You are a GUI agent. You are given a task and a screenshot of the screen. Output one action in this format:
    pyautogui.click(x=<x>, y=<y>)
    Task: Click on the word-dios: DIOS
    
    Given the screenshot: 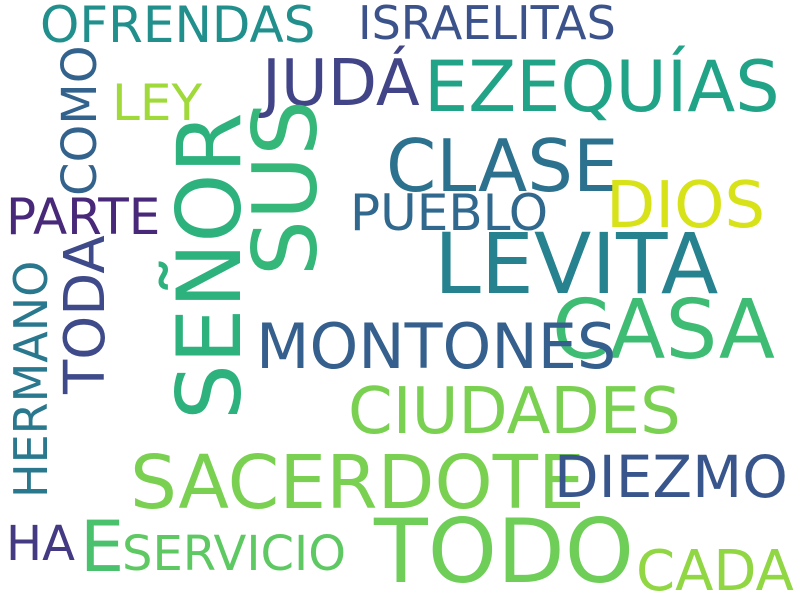 What is the action you would take?
    pyautogui.click(x=686, y=206)
    